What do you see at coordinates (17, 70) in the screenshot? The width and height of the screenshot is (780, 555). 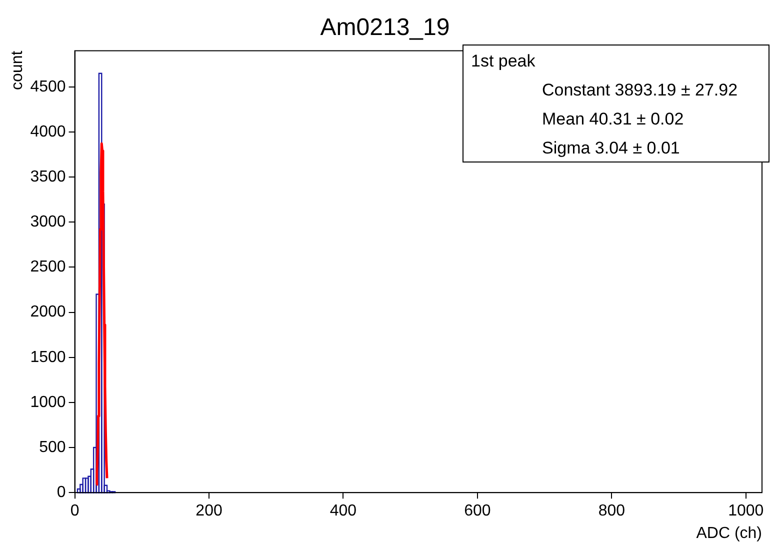 I see `y-axis-title: count` at bounding box center [17, 70].